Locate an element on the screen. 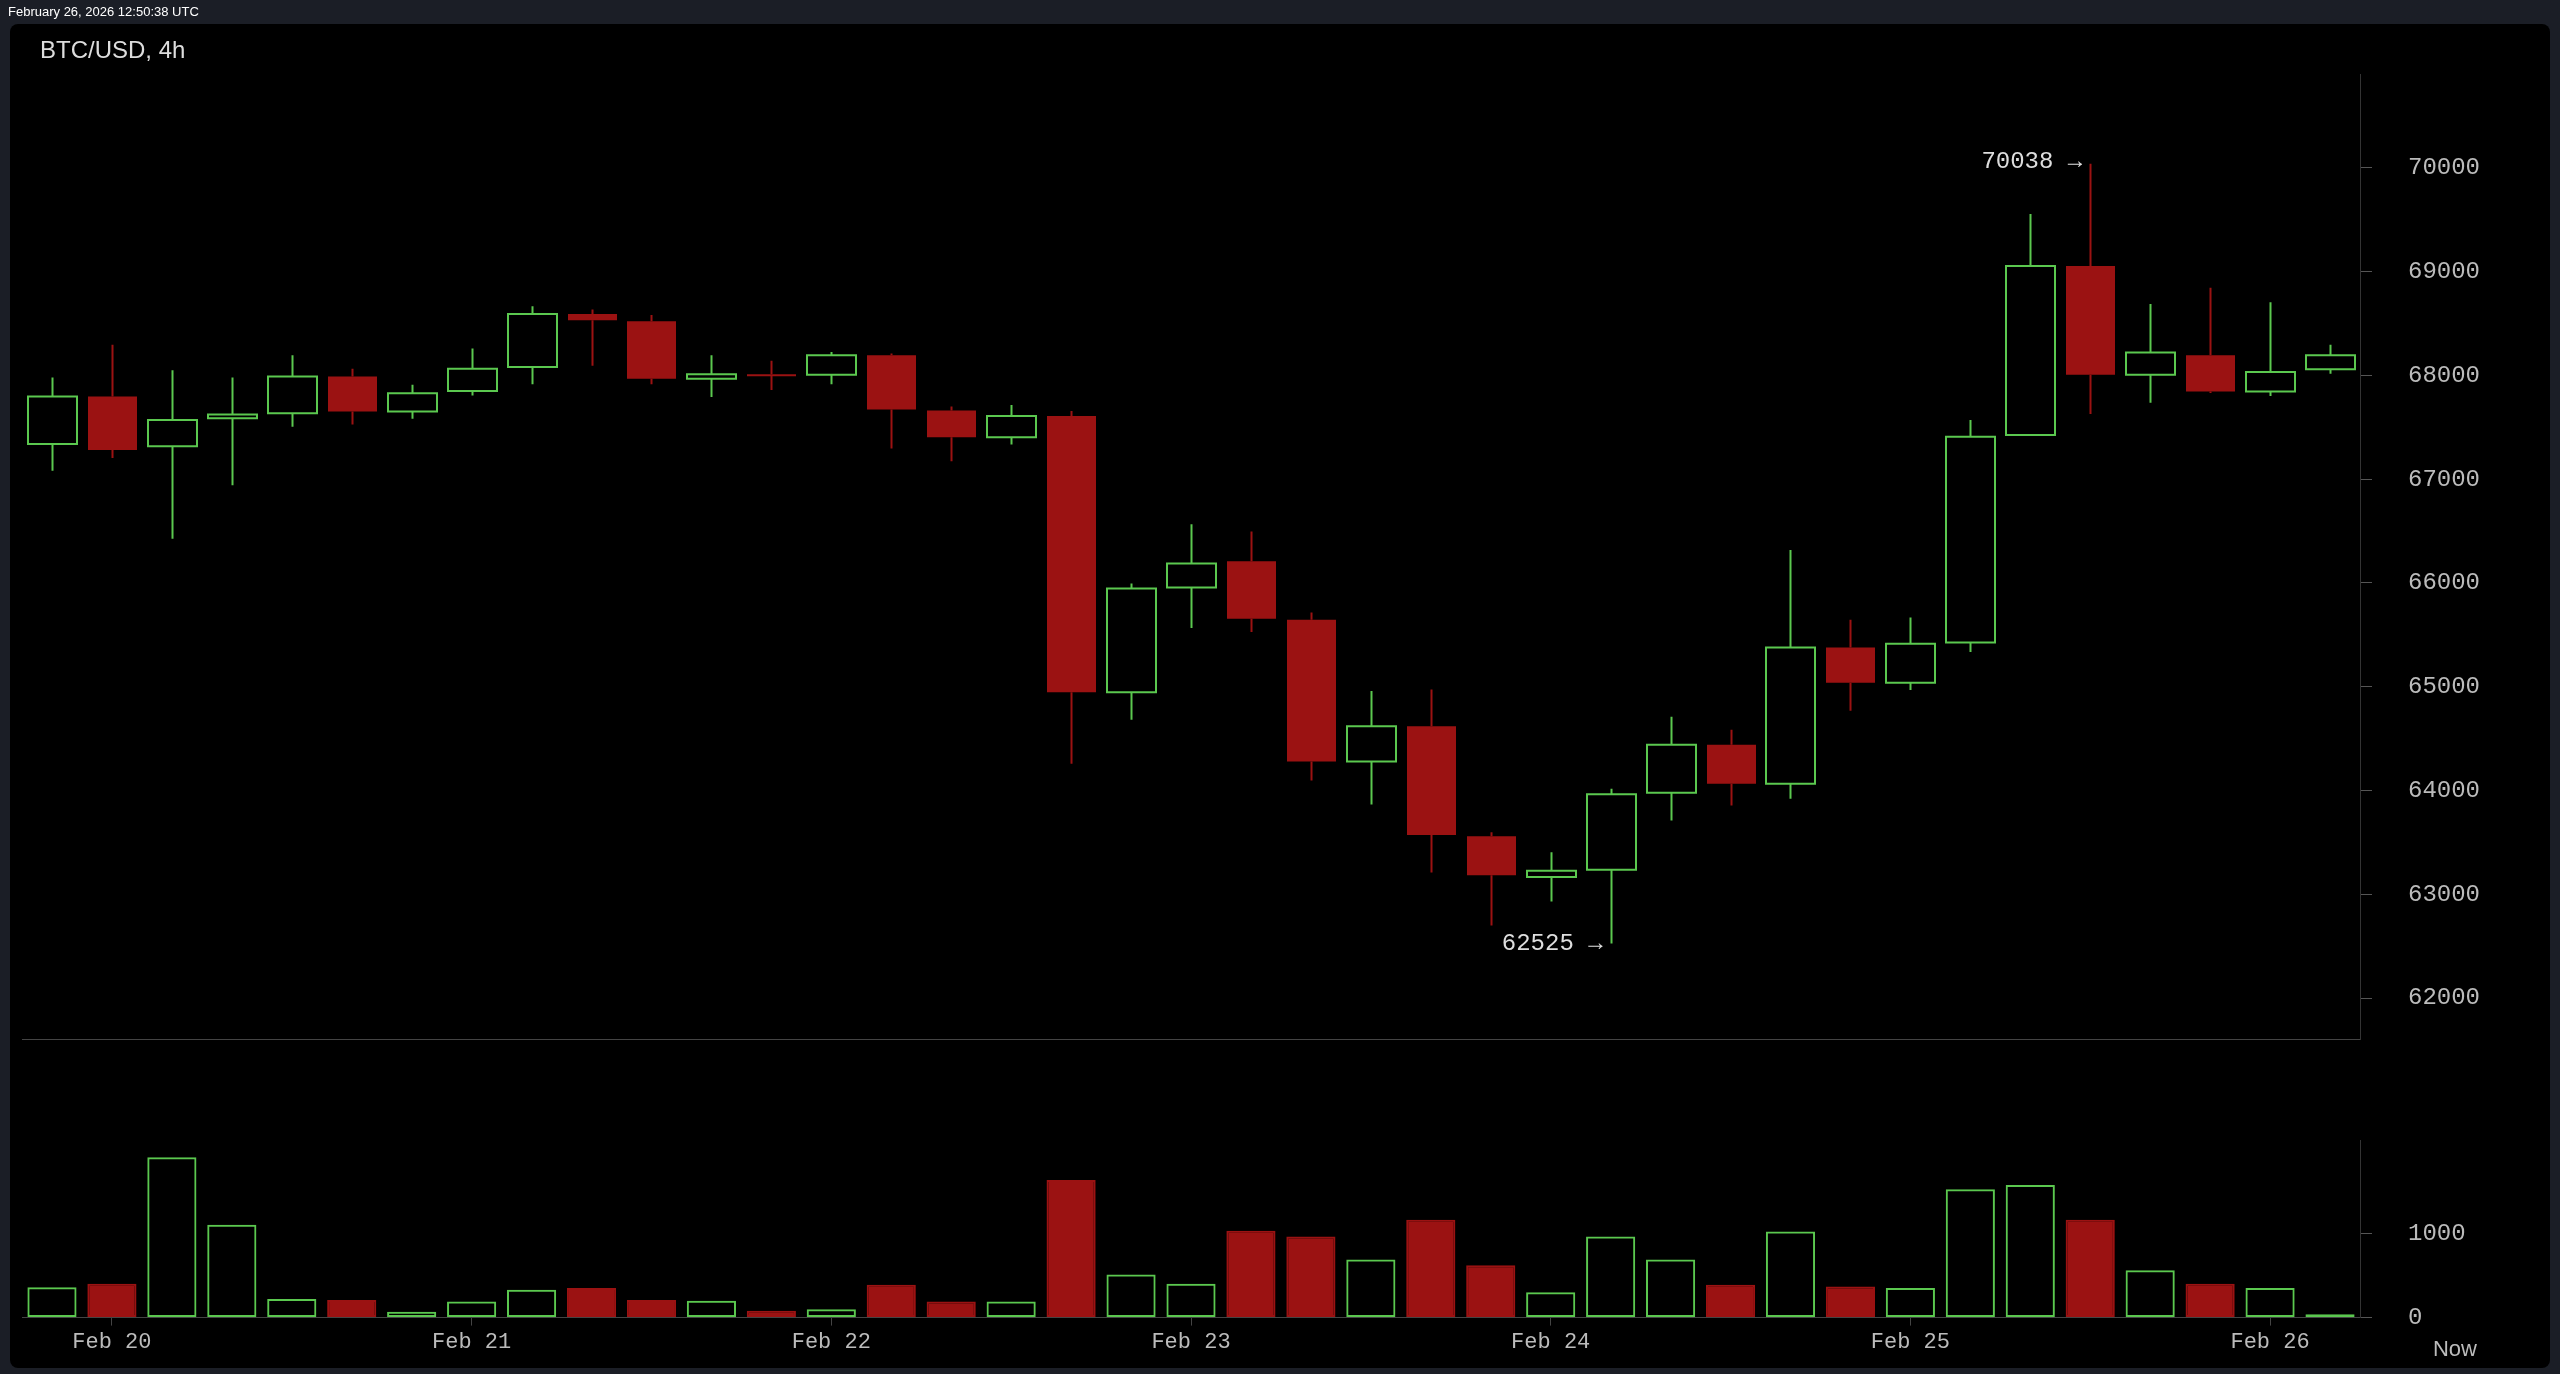 The height and width of the screenshot is (1374, 2560). annotation: 62525 → is located at coordinates (1552, 943).